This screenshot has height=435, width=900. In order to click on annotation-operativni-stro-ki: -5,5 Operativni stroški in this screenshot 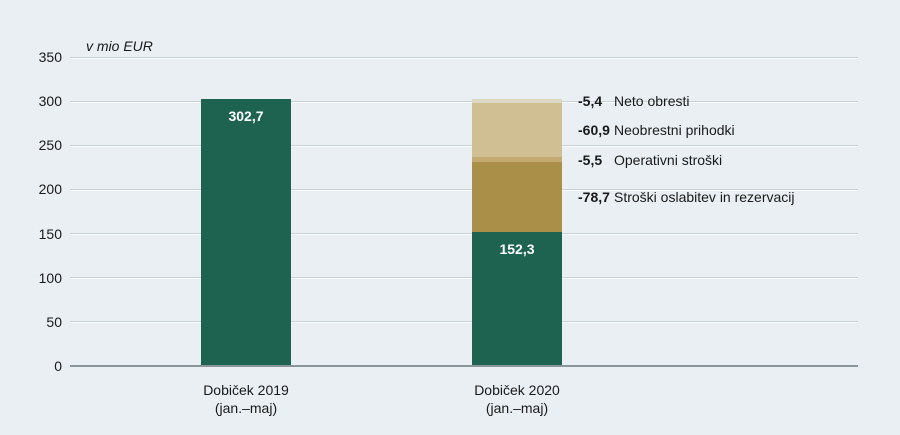, I will do `click(650, 160)`.